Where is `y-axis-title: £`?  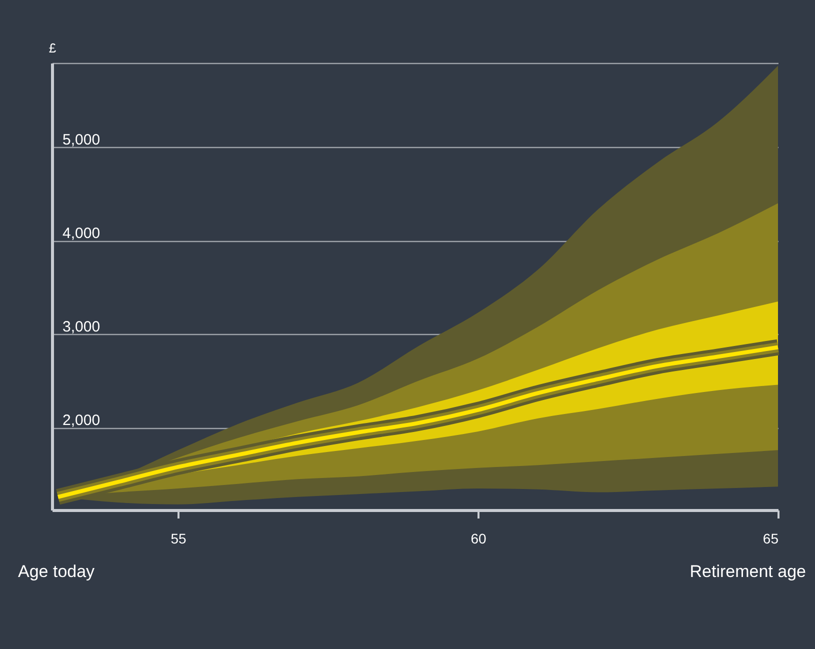
y-axis-title: £ is located at coordinates (52, 48).